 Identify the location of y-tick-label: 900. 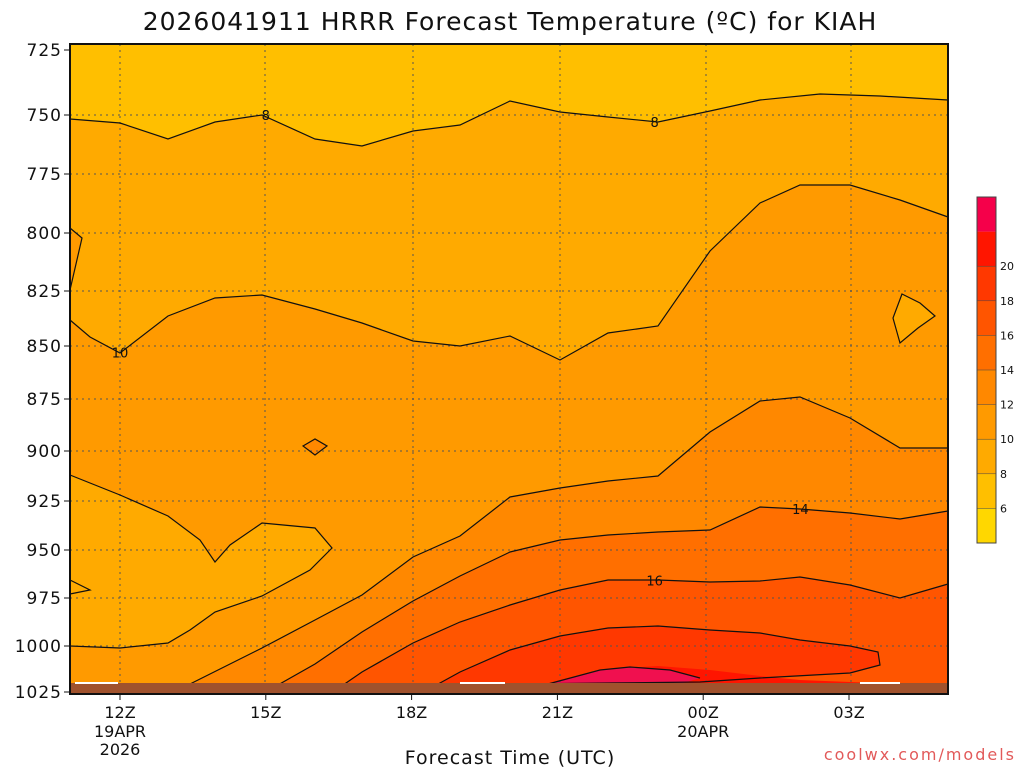
(44, 452).